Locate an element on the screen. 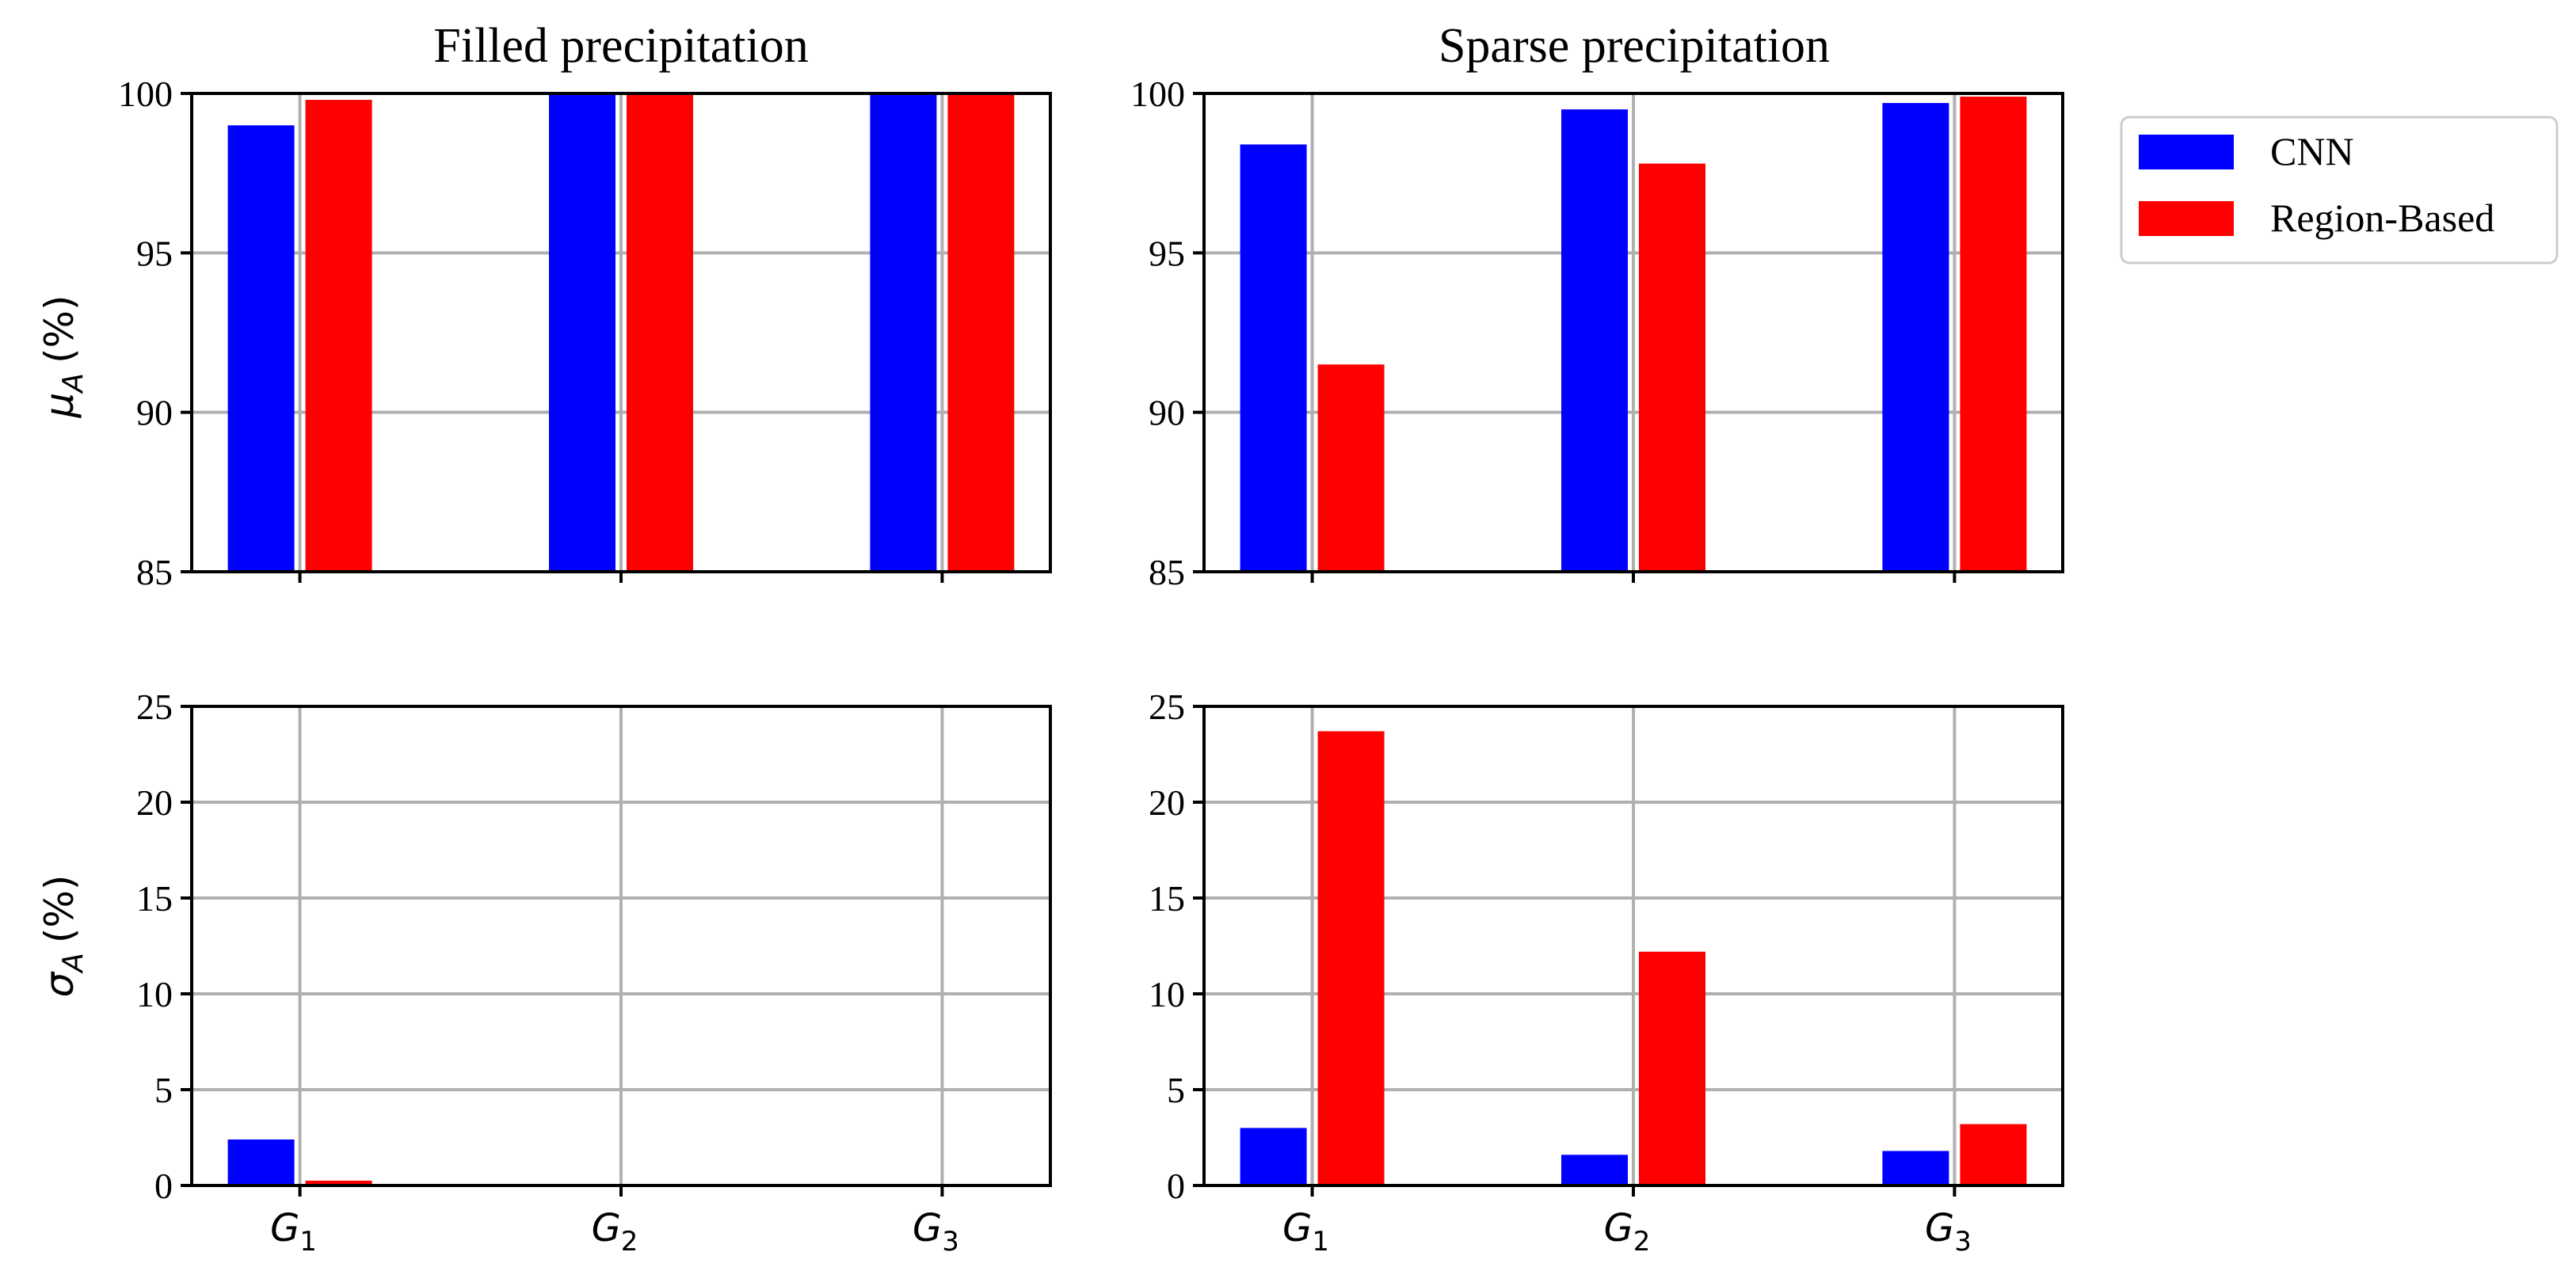  panel-top-left: 85 90 95 100 is located at coordinates (585, 333).